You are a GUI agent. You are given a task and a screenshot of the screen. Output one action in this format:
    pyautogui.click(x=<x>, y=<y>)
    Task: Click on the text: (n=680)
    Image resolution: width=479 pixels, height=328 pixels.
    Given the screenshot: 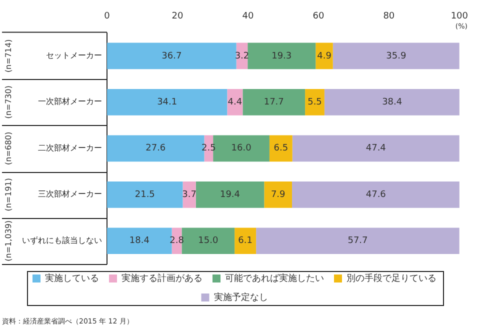 What is the action you would take?
    pyautogui.click(x=9, y=149)
    